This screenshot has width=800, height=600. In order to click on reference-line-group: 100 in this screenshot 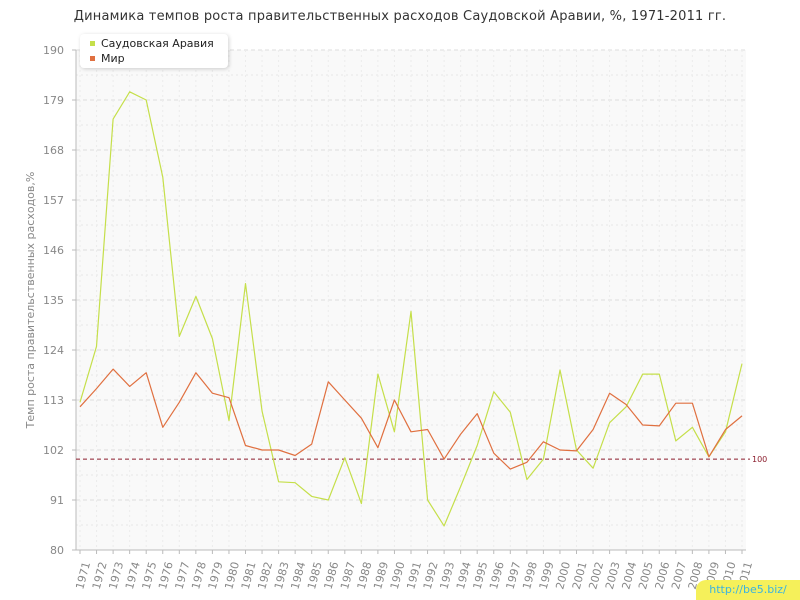, I will do `click(421, 459)`.